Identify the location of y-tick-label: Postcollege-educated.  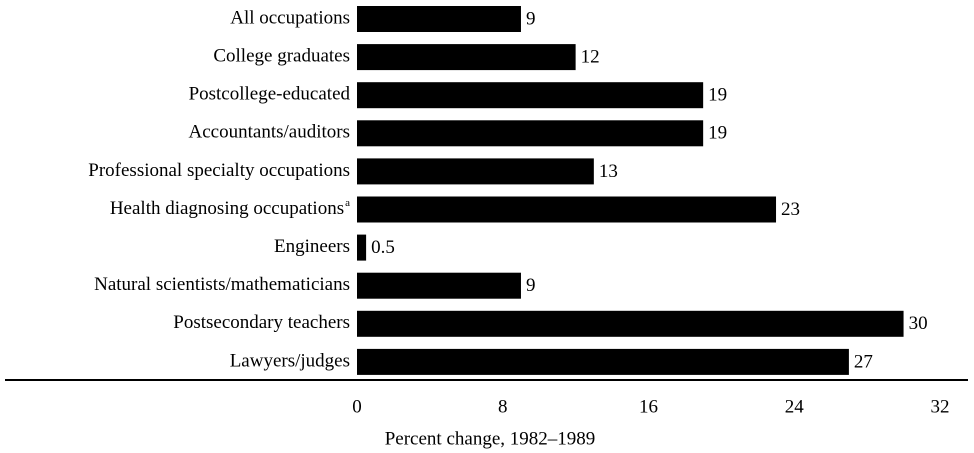
(270, 94).